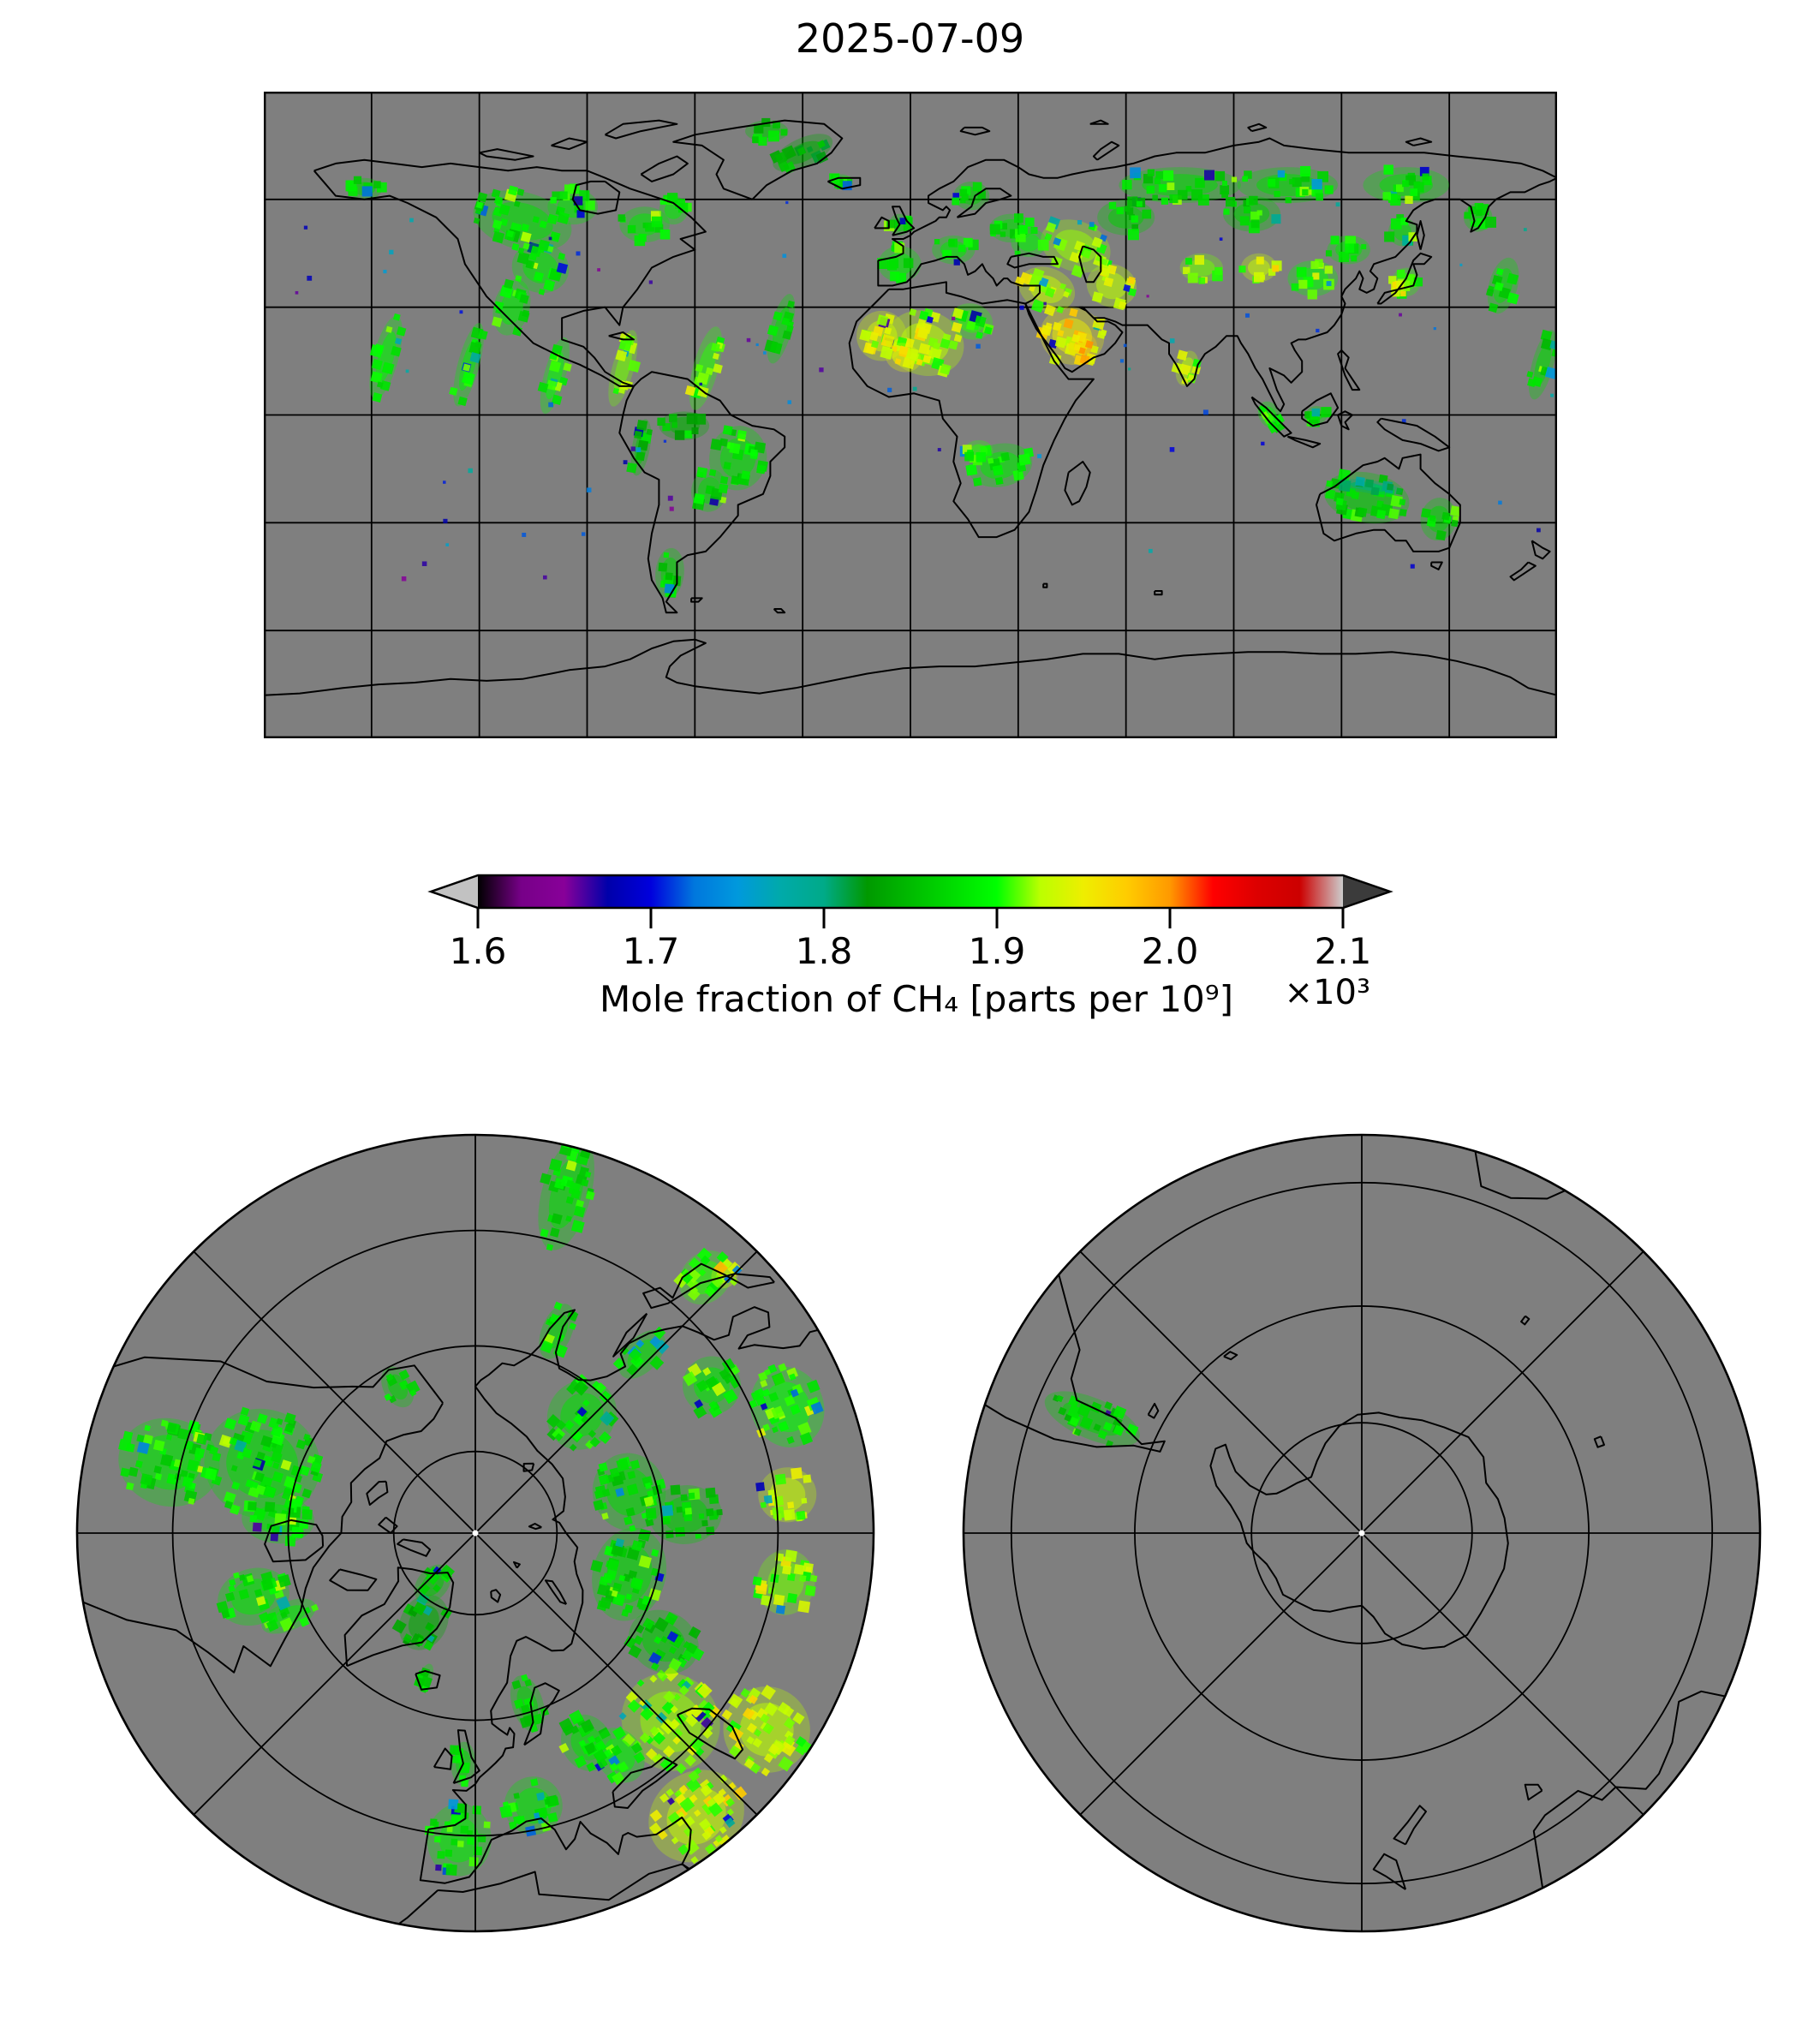 This screenshot has width=1820, height=2023. I want to click on colorbar, so click(910, 901).